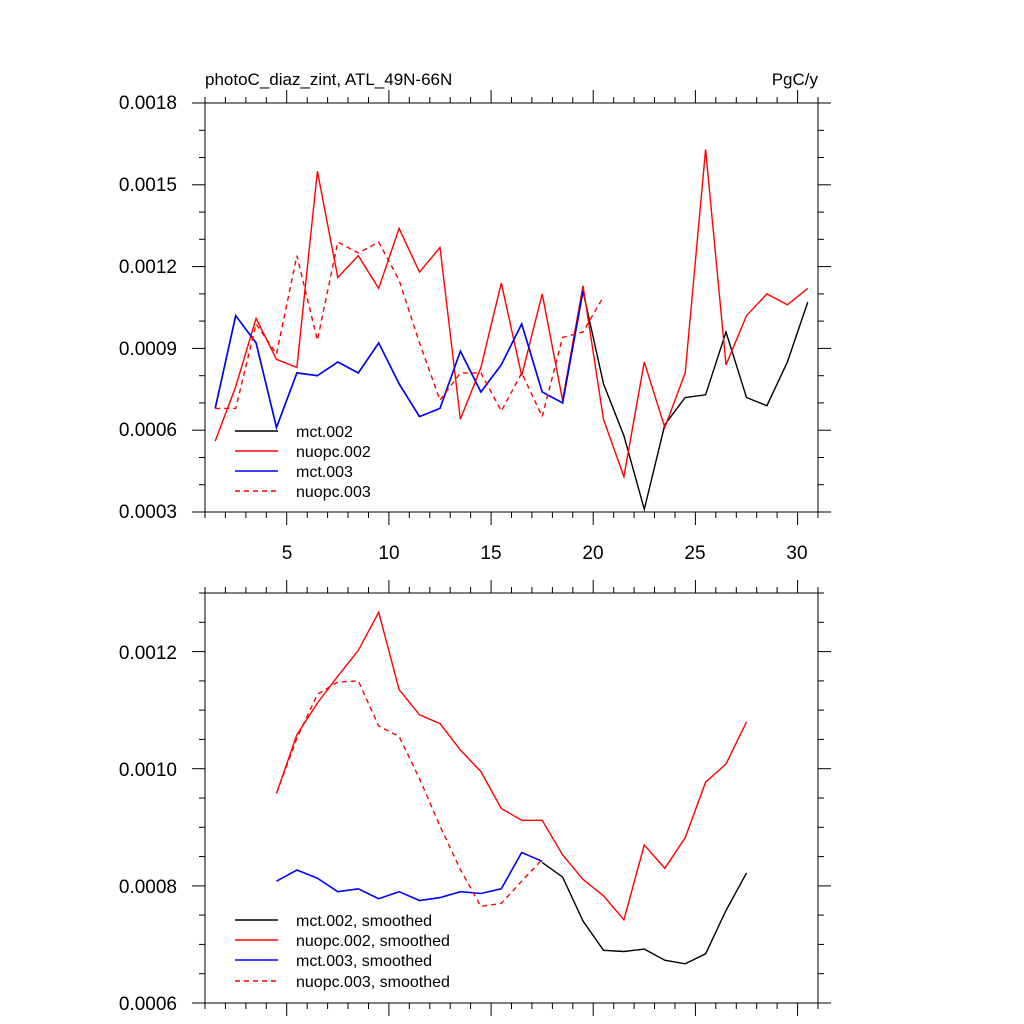  Describe the element at coordinates (364, 961) in the screenshot. I see `legend-label-mct-003-smoothed: mct.003, smoothed` at that location.